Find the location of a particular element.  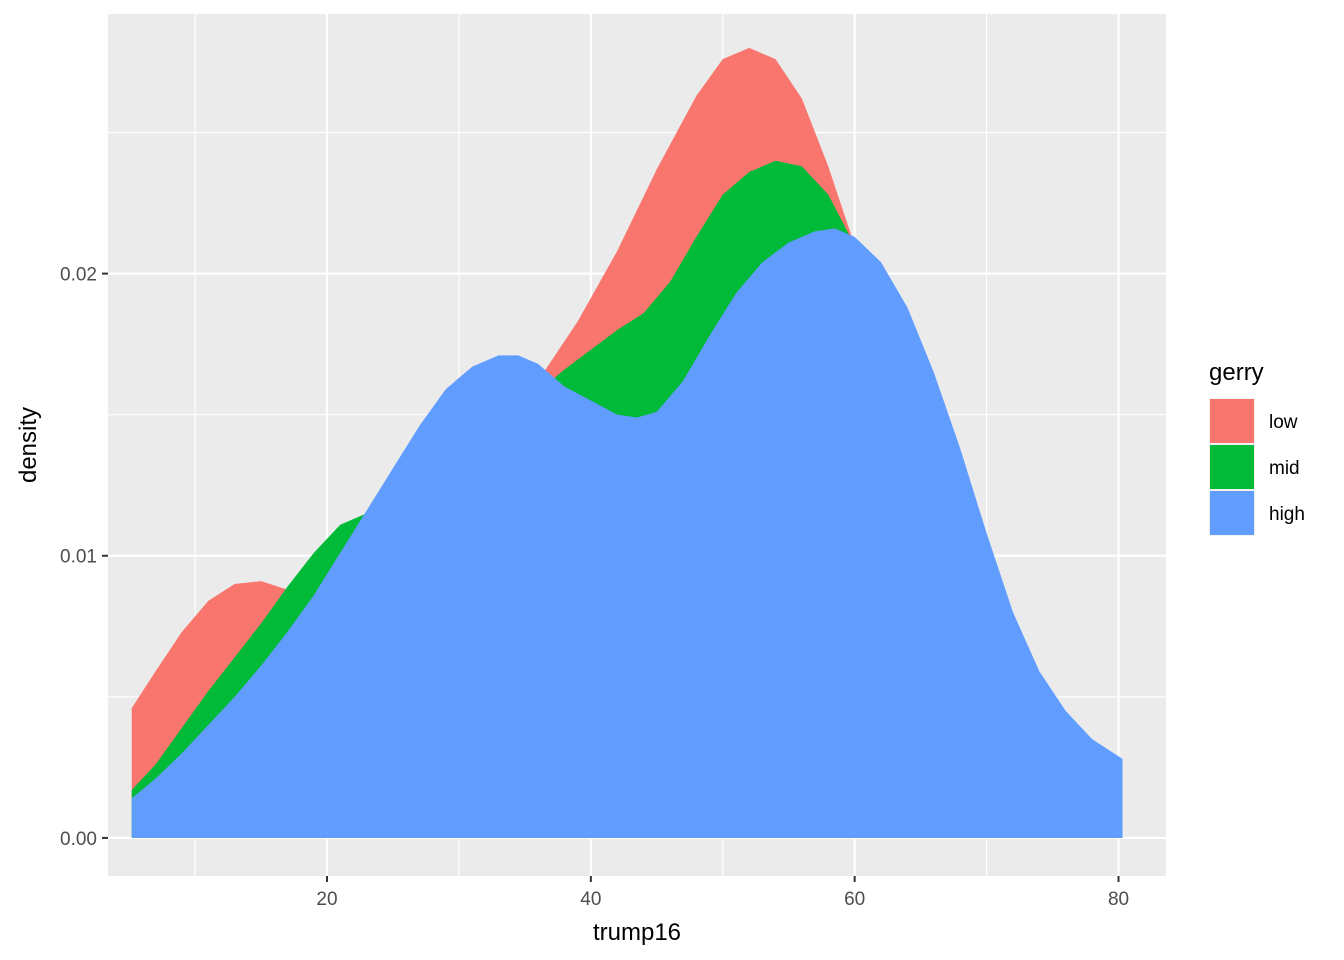

y-axis-title: density is located at coordinates (28, 445).